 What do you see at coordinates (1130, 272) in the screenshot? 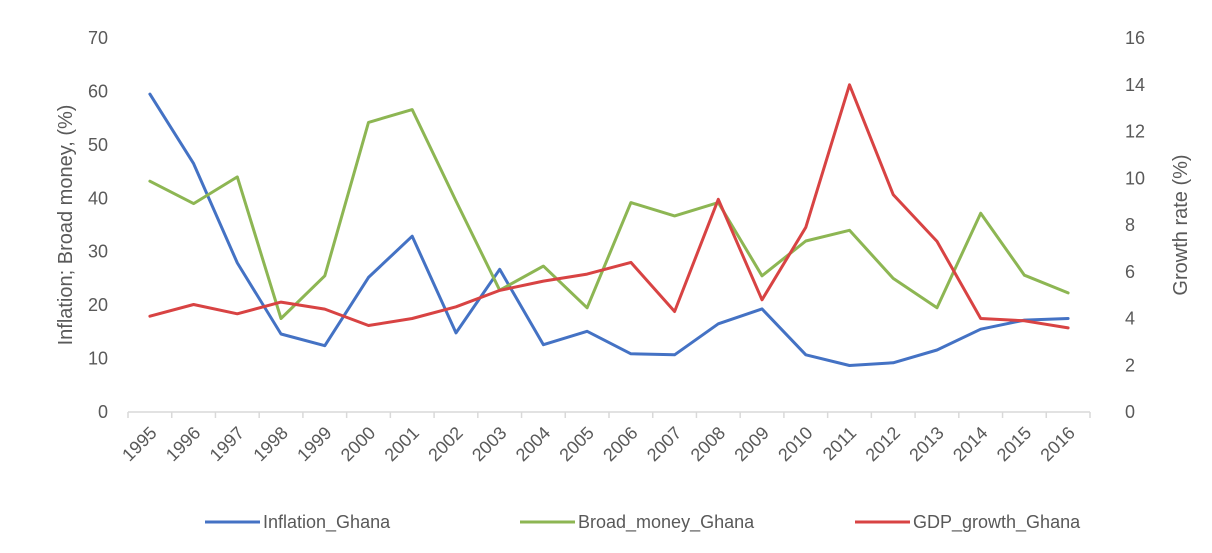
I see `right-tick-label: 6` at bounding box center [1130, 272].